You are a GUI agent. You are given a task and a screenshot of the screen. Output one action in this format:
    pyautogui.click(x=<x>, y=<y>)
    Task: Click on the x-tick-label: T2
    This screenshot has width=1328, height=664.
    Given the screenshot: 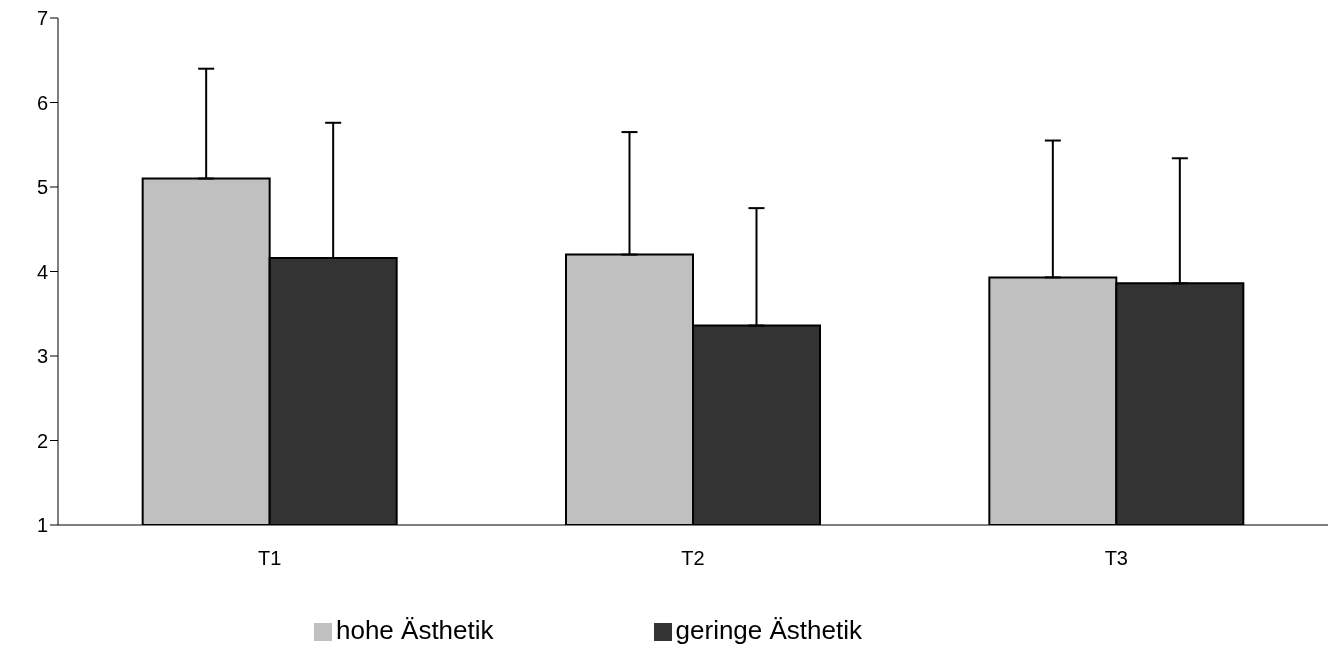 What is the action you would take?
    pyautogui.click(x=693, y=558)
    